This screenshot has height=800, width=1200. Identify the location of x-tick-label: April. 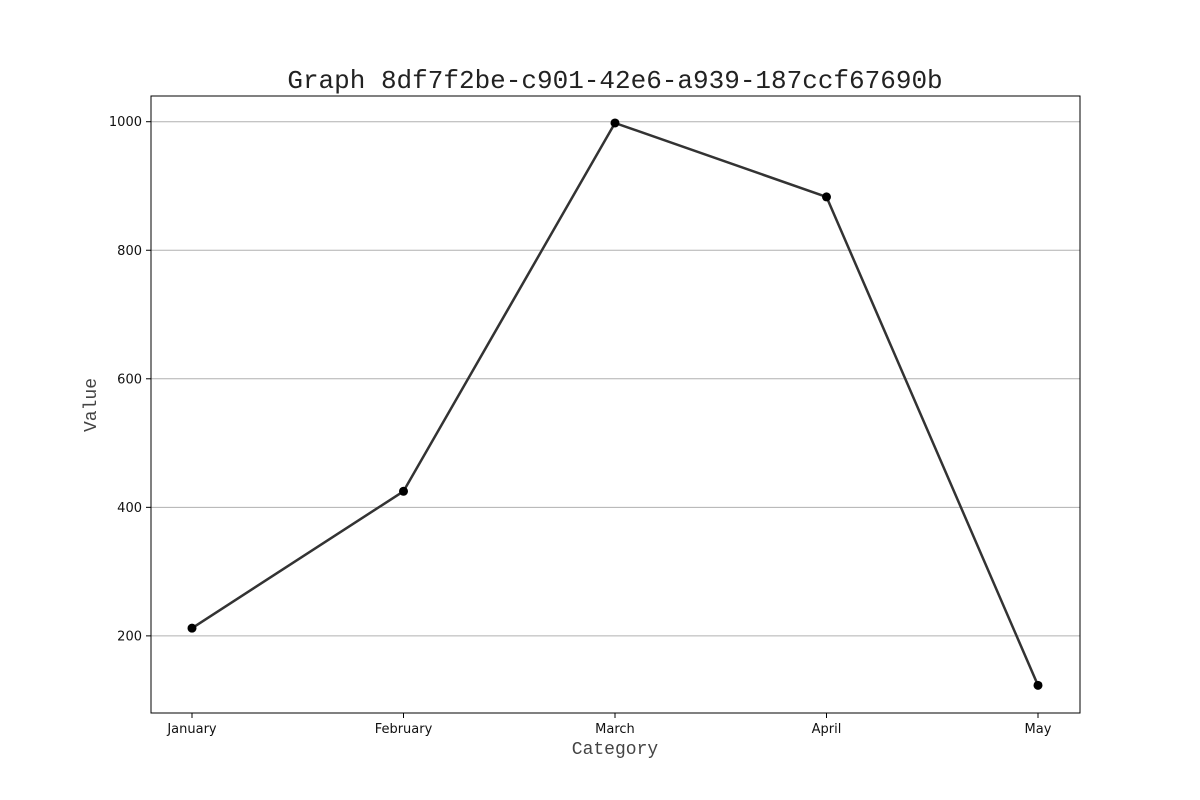
(827, 729).